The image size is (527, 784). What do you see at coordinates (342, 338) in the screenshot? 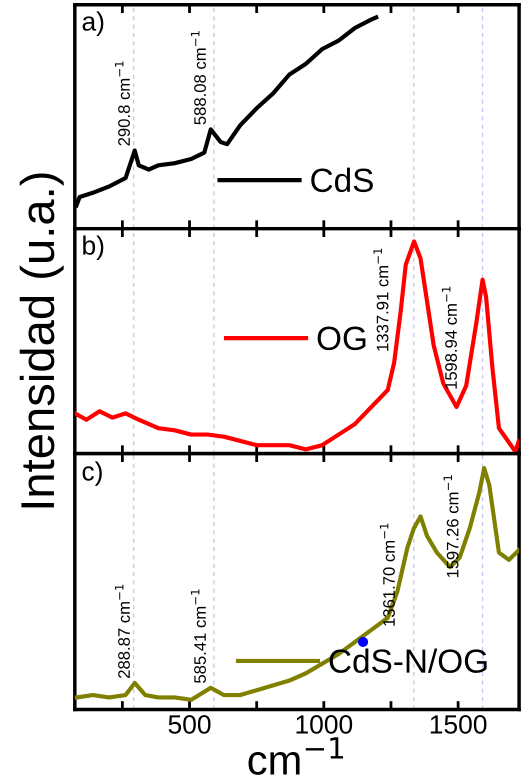
I see `legend-label: OG` at bounding box center [342, 338].